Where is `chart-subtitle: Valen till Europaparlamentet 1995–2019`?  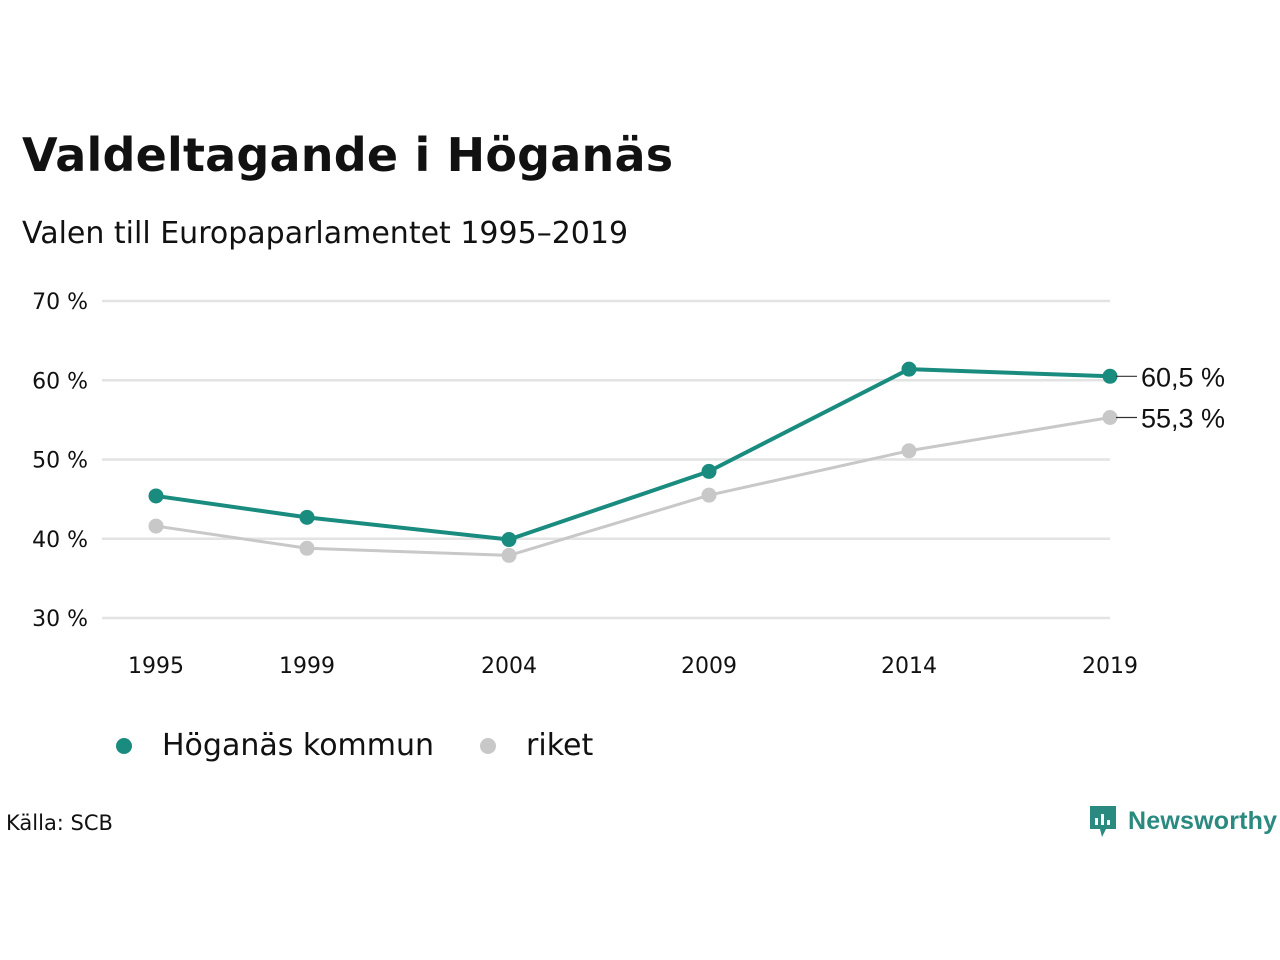 chart-subtitle: Valen till Europaparlamentet 1995–2019 is located at coordinates (325, 233).